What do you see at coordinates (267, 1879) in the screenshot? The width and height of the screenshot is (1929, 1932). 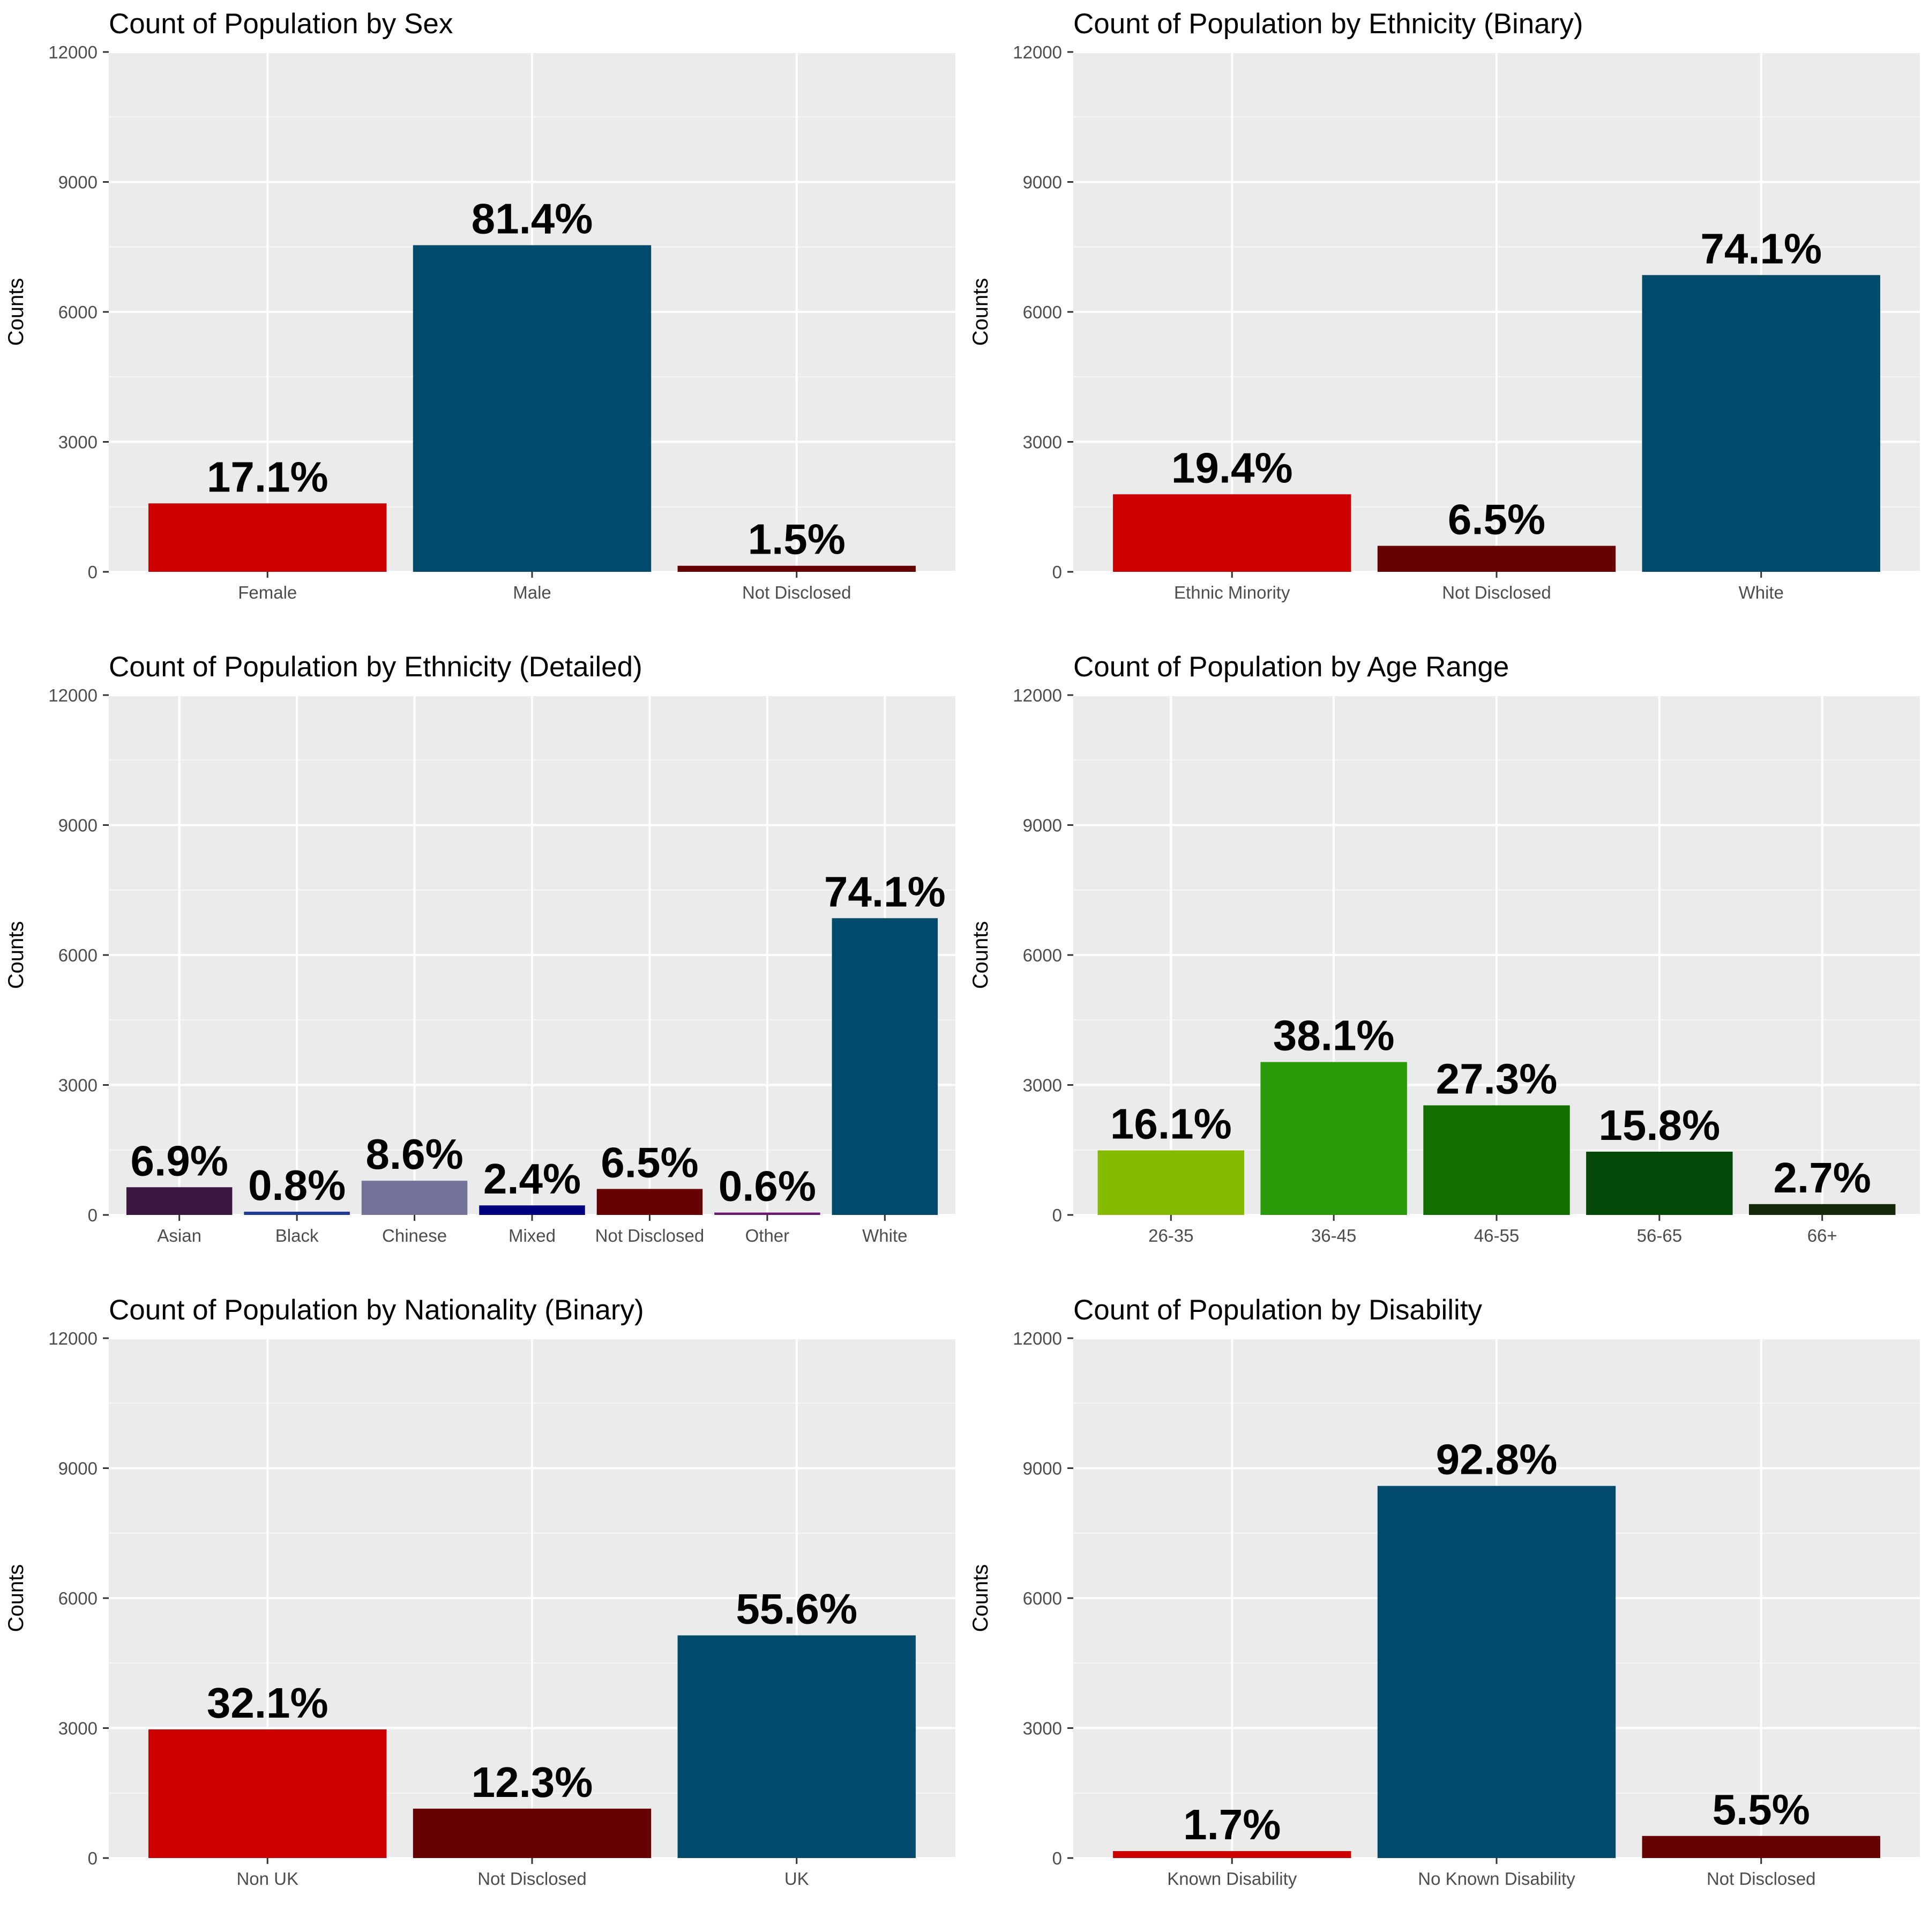 I see `x-tick-label: Non UK` at bounding box center [267, 1879].